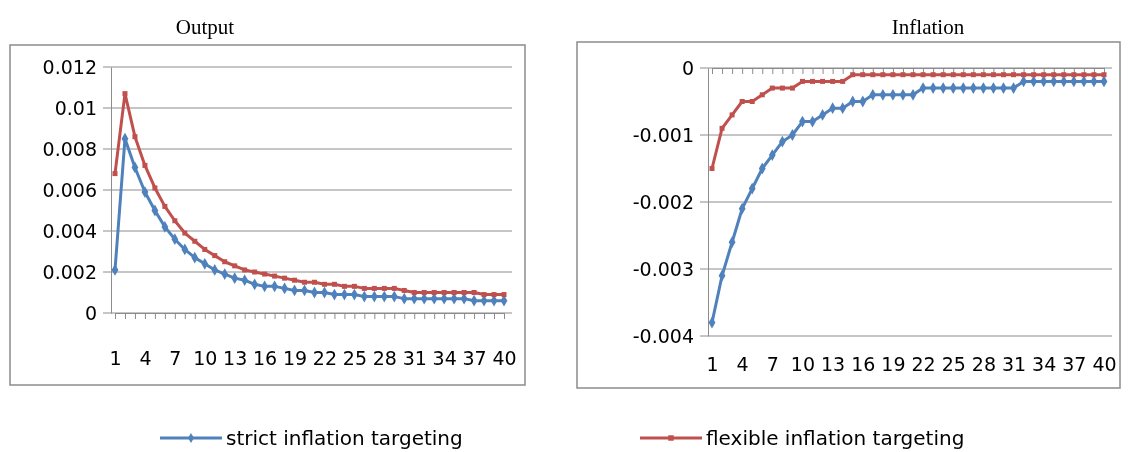  I want to click on y-tick-label: -0.004, so click(663, 335).